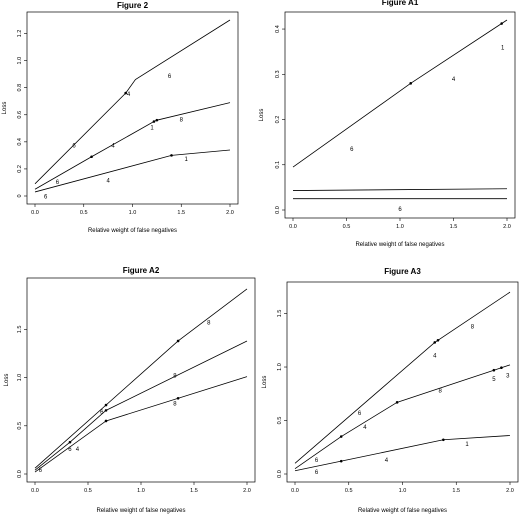 The width and height of the screenshot is (521, 516). What do you see at coordinates (280, 421) in the screenshot?
I see `y-tick-label: 0.5` at bounding box center [280, 421].